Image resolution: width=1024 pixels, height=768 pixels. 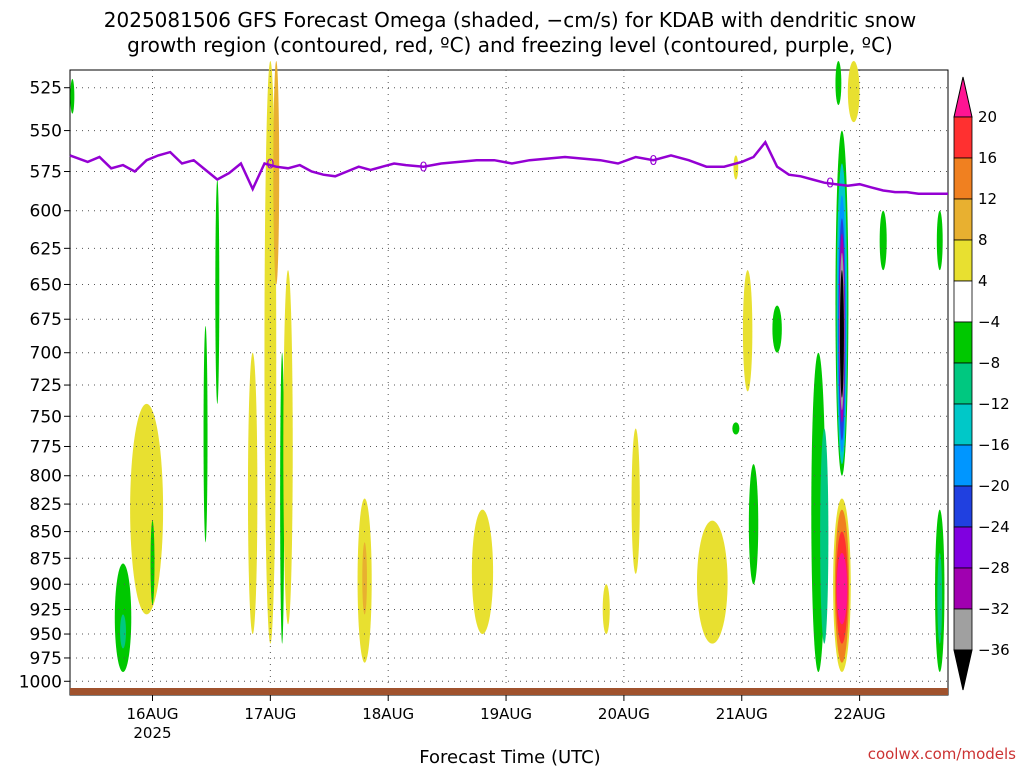 What do you see at coordinates (506, 714) in the screenshot?
I see `x-tick-label: 19AUG` at bounding box center [506, 714].